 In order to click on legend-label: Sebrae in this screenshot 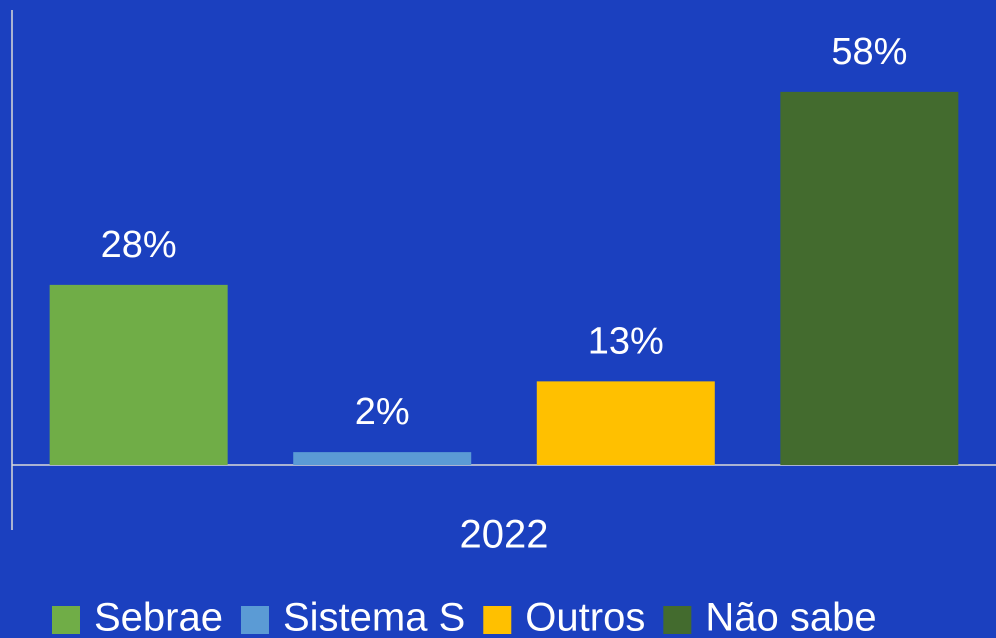, I will do `click(158, 617)`.